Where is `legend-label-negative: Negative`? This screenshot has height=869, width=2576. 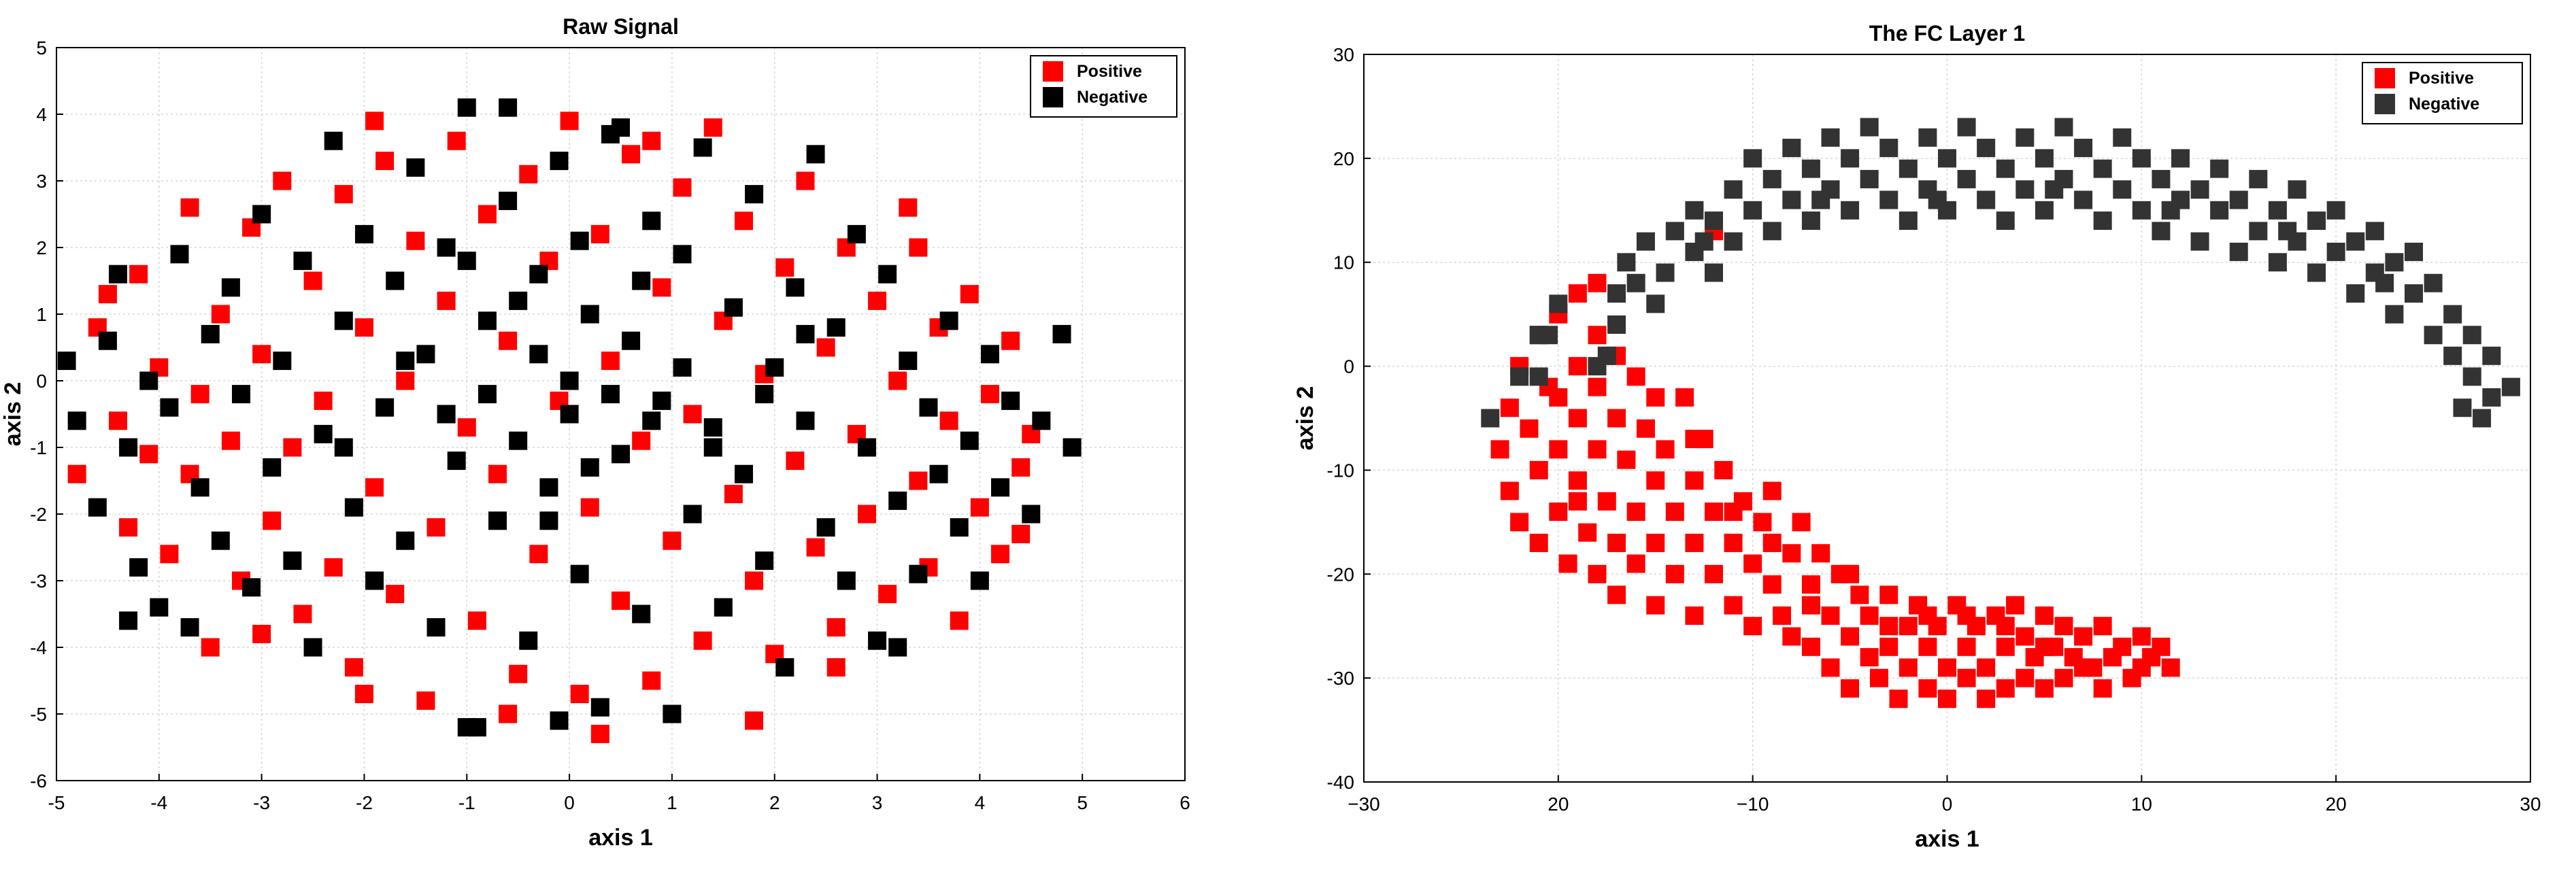 legend-label-negative: Negative is located at coordinates (1112, 97).